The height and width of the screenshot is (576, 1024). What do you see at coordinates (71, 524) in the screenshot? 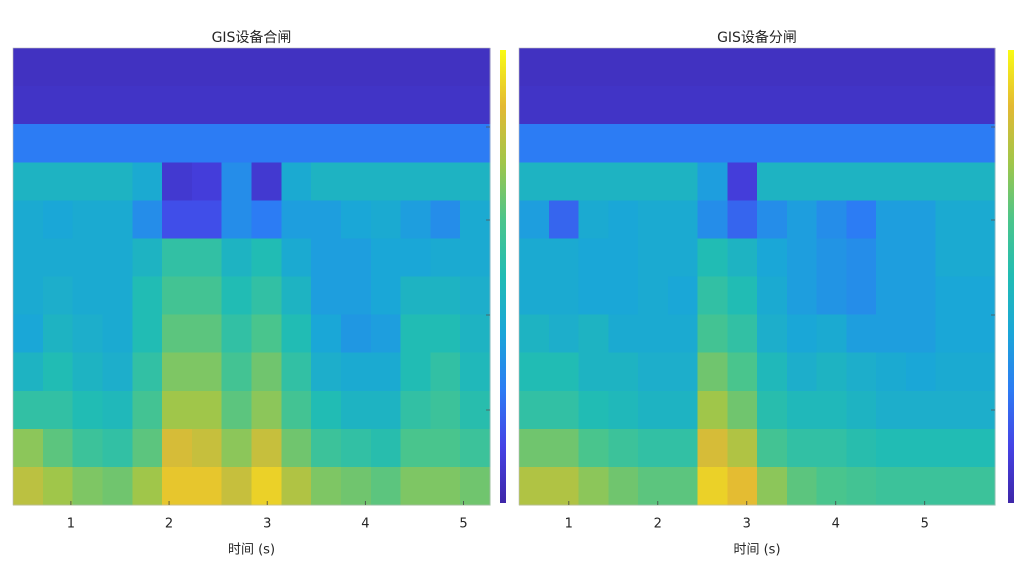
I see `x-tick-label: 1` at bounding box center [71, 524].